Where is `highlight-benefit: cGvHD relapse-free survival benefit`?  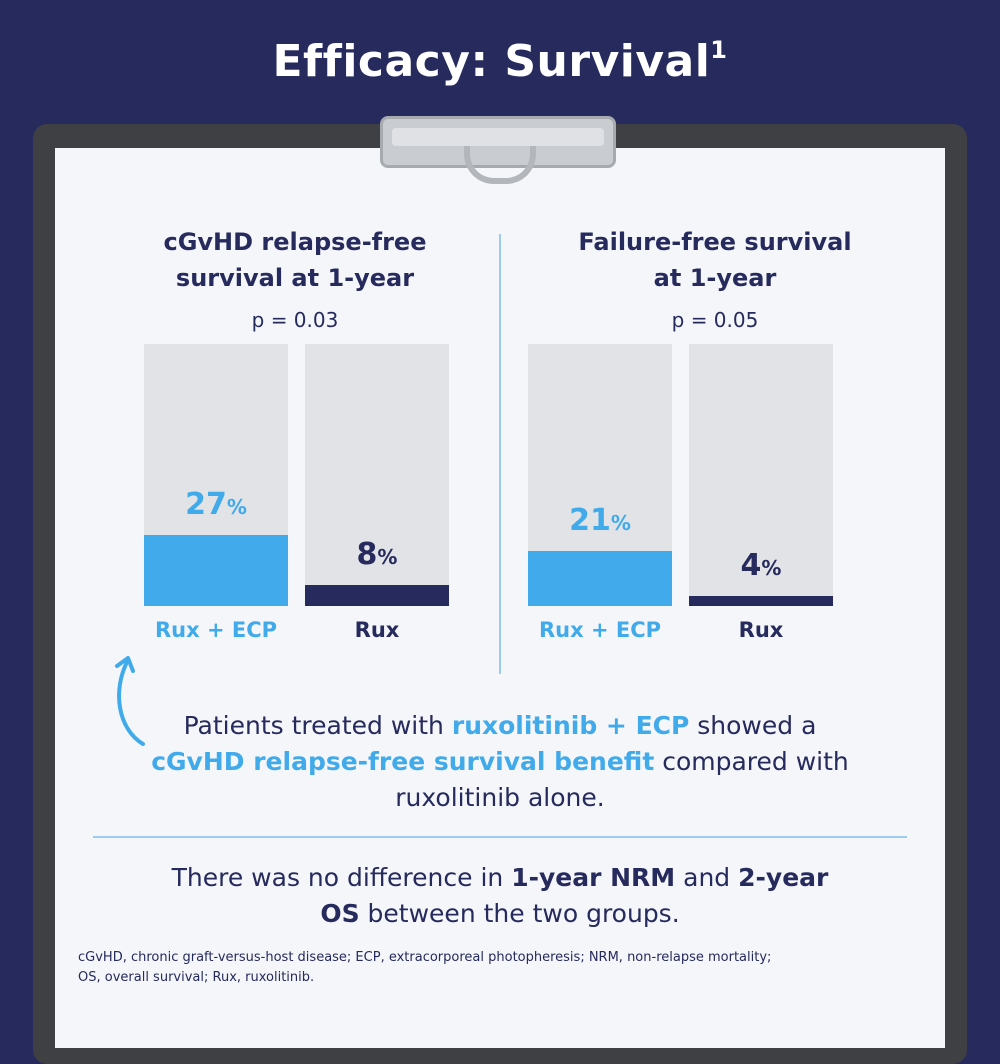
highlight-benefit: cGvHD relapse-free survival benefit is located at coordinates (403, 761).